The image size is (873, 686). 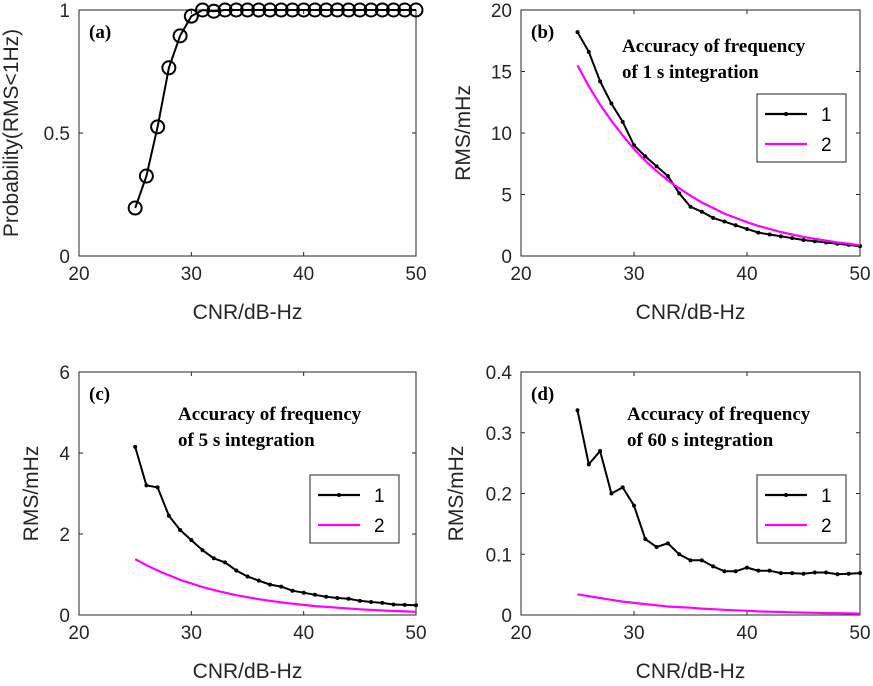 What do you see at coordinates (501, 134) in the screenshot?
I see `y-tick-label: 10` at bounding box center [501, 134].